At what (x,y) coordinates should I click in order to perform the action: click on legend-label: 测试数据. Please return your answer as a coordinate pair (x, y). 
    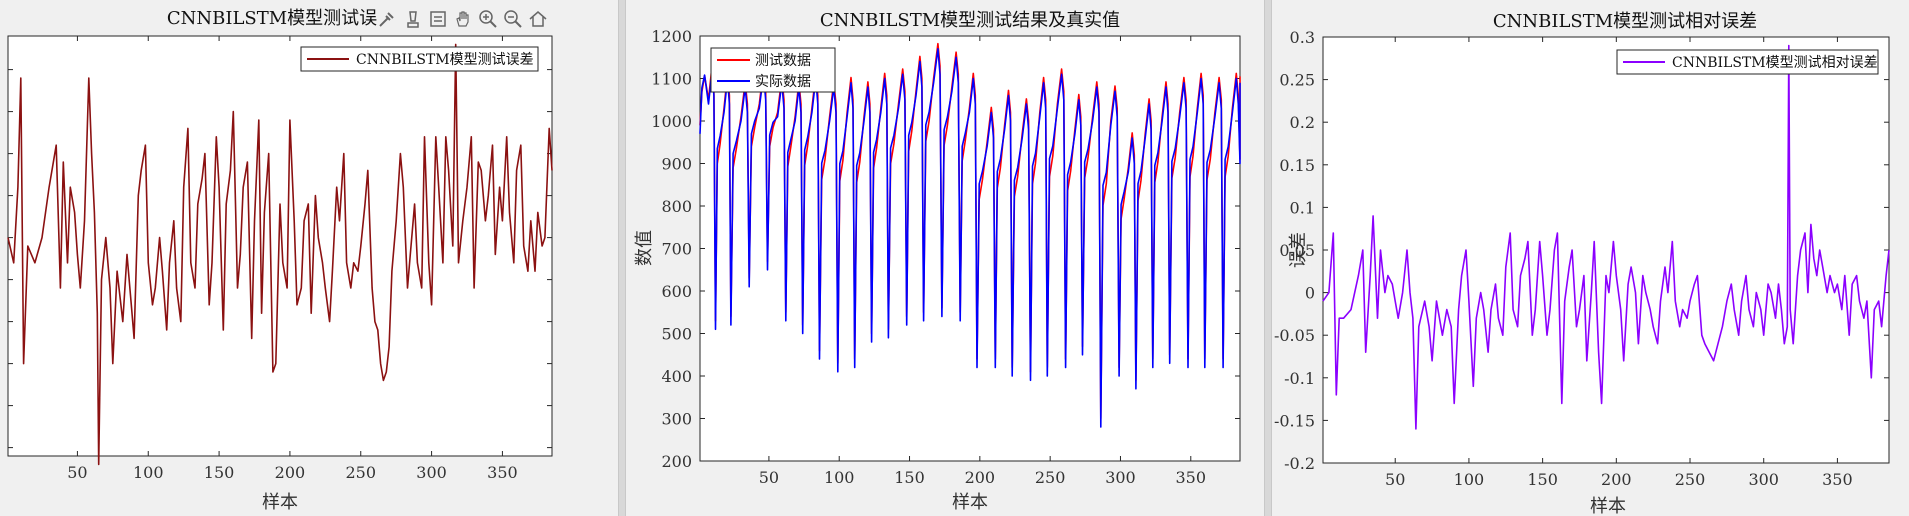
    Looking at the image, I should click on (783, 61).